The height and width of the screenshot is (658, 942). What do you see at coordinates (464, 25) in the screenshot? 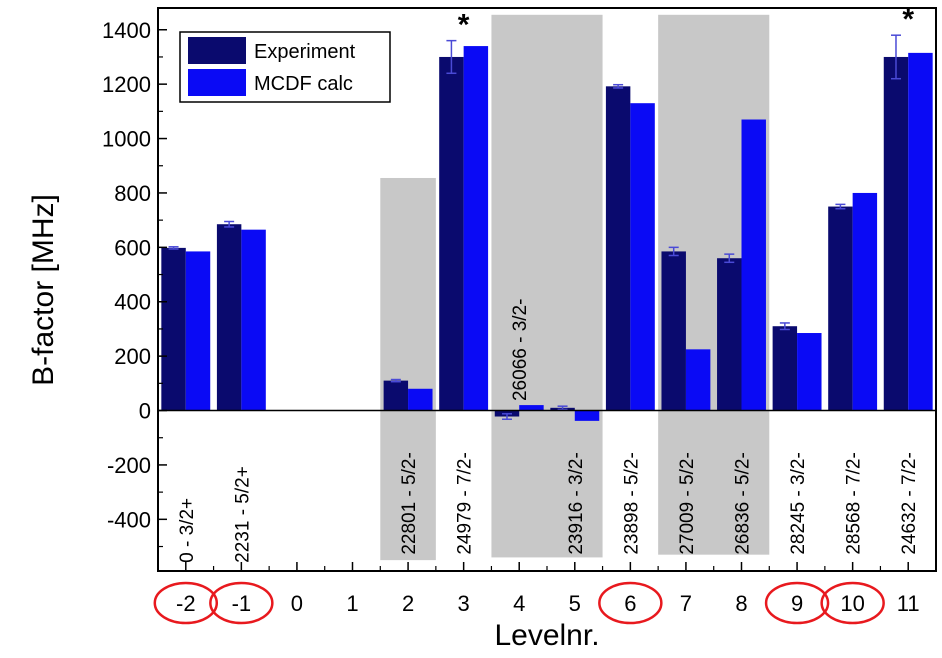
I see `asterisk-annotation-3: *` at bounding box center [464, 25].